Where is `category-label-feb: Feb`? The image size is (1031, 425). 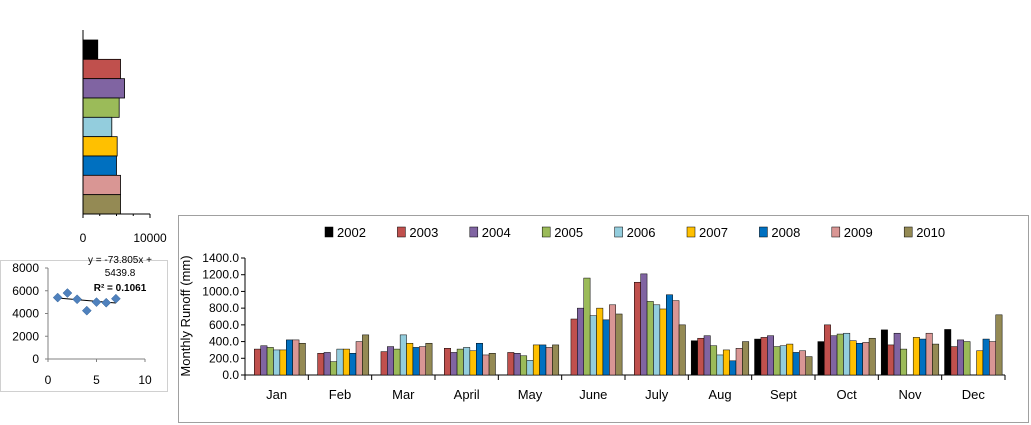 category-label-feb: Feb is located at coordinates (340, 394).